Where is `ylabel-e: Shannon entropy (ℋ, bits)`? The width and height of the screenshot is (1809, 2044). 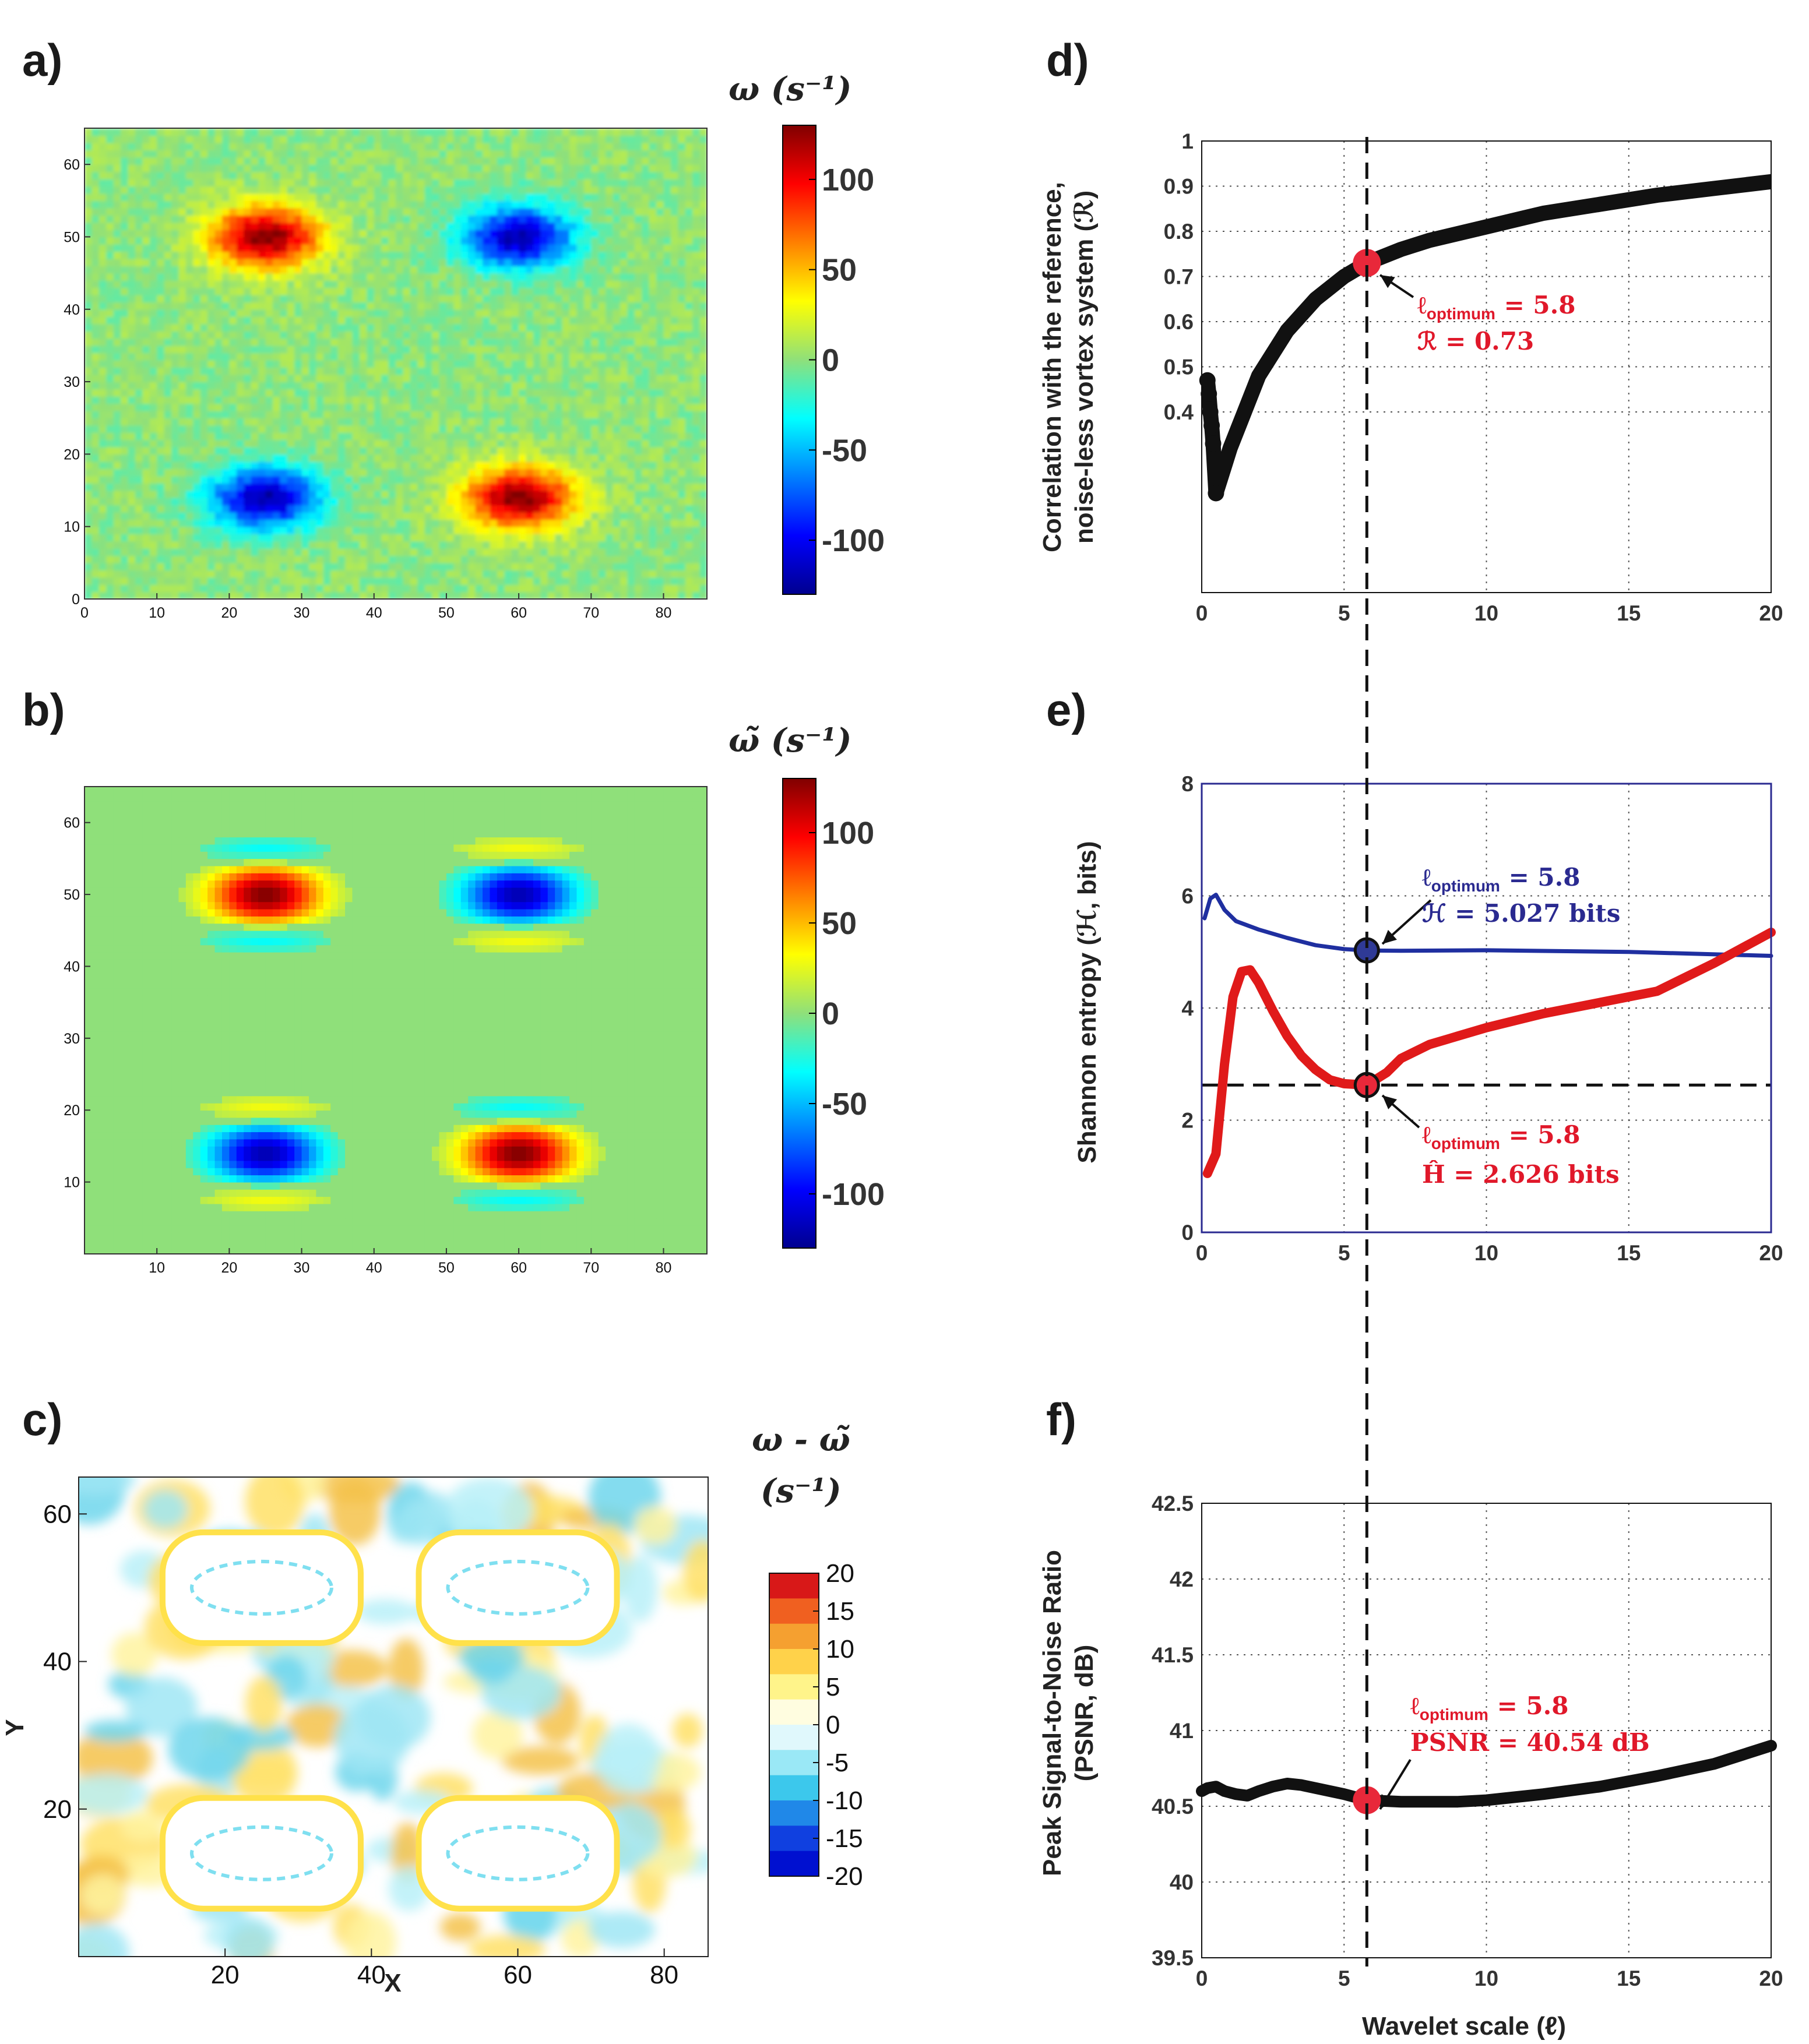 ylabel-e: Shannon entropy (ℋ, bits) is located at coordinates (1087, 1002).